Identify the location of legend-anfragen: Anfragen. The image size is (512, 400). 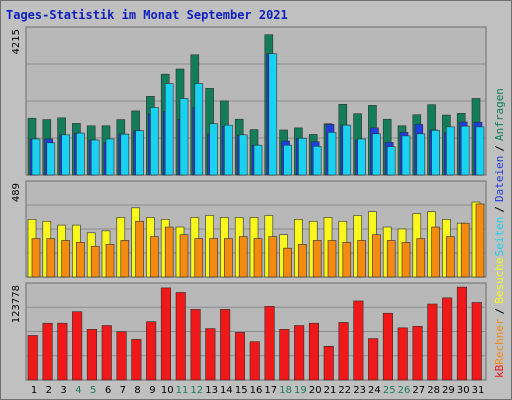
(499, 114).